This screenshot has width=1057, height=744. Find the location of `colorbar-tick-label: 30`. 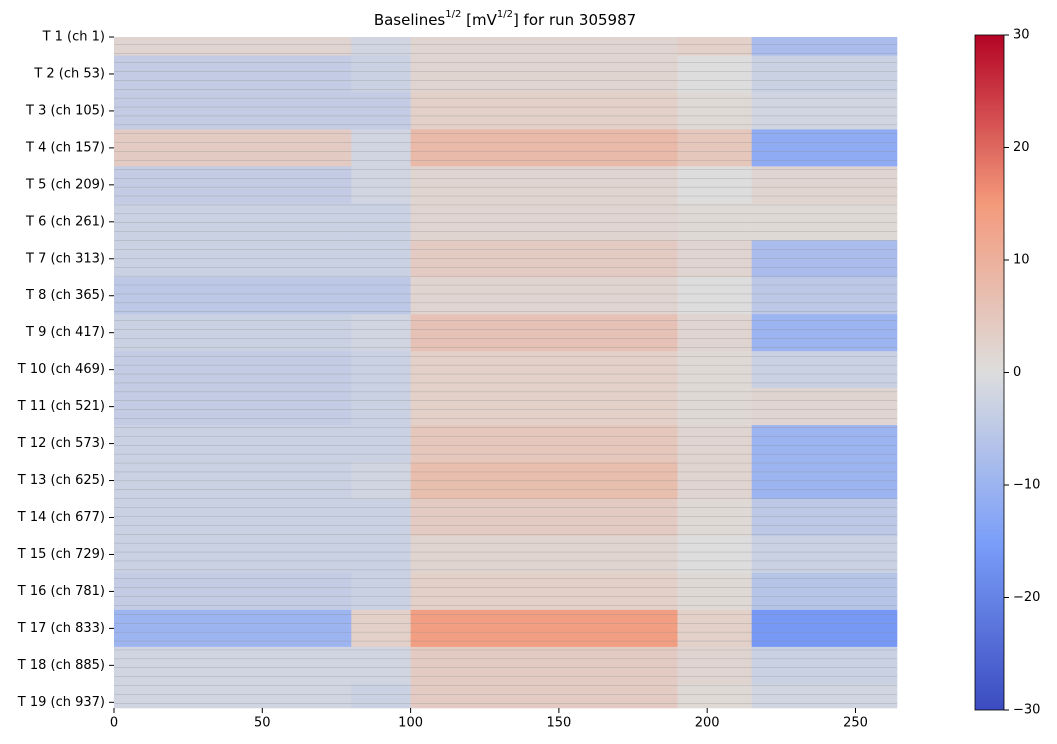

colorbar-tick-label: 30 is located at coordinates (1021, 35).